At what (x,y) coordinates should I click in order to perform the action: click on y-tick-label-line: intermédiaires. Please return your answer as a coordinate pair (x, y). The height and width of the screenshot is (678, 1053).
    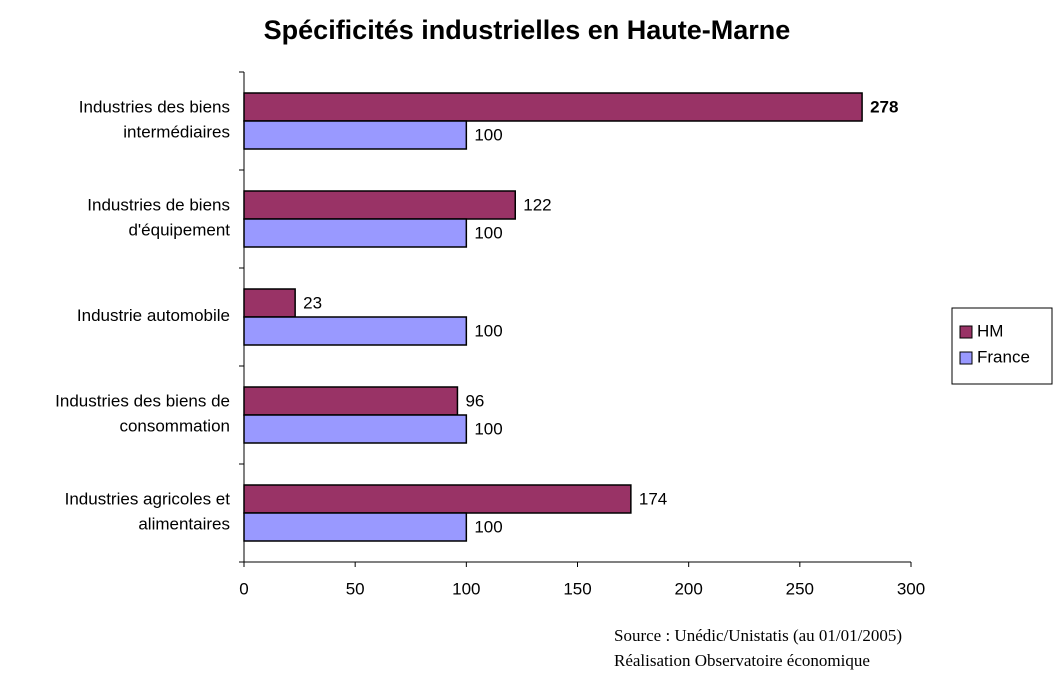
    Looking at the image, I should click on (176, 132).